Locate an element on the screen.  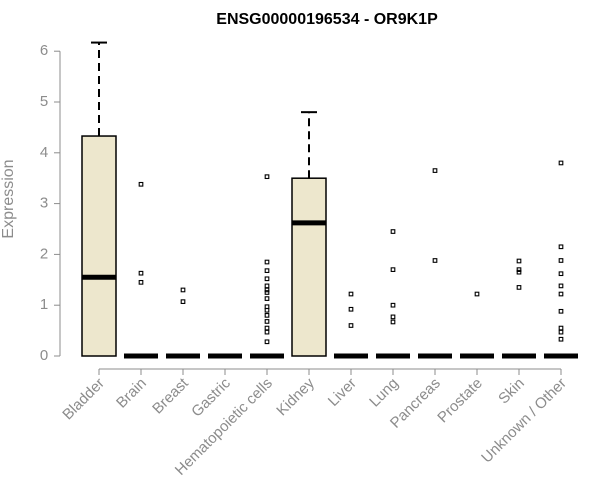
x-tick-label: Prostate is located at coordinates (460, 401).